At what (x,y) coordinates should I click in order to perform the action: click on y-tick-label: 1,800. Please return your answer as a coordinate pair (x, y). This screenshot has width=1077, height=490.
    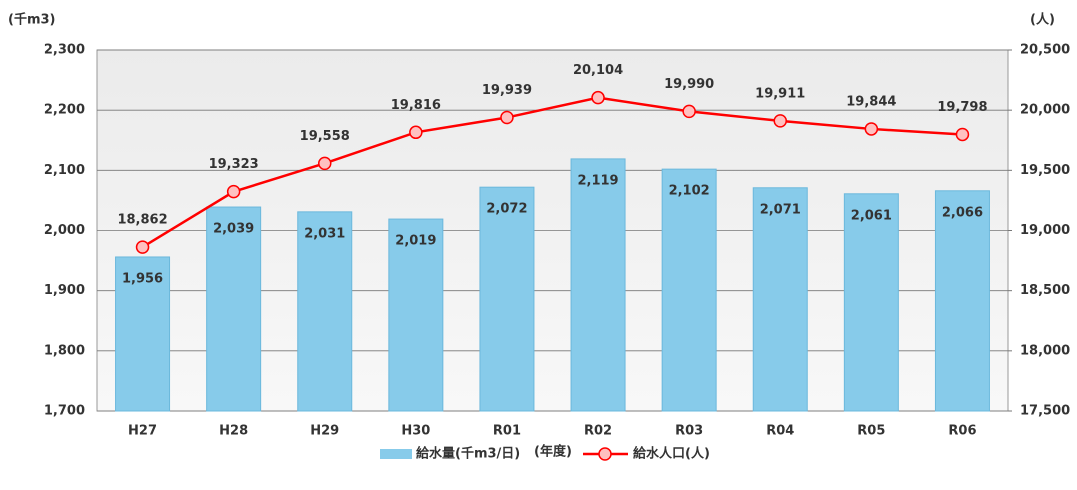
    Looking at the image, I should click on (64, 350).